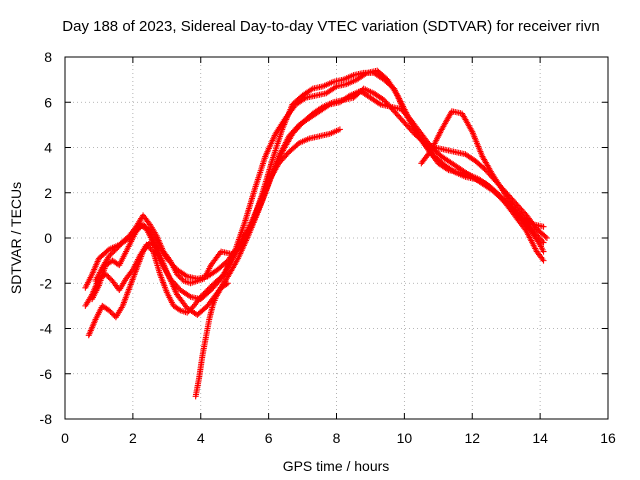 Image resolution: width=640 pixels, height=480 pixels. Describe the element at coordinates (336, 466) in the screenshot. I see `x-axis-label: GPS time / hours` at that location.